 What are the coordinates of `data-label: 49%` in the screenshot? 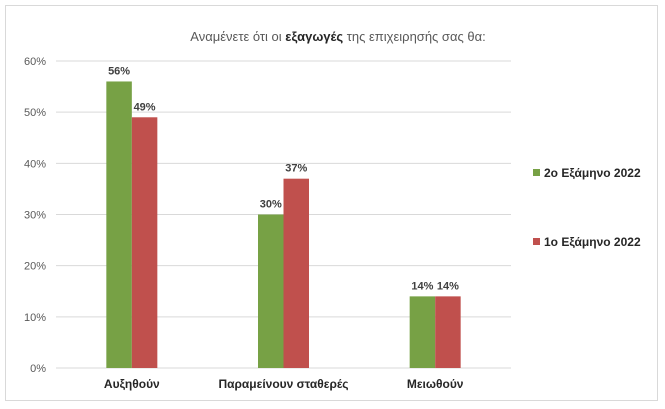 It's located at (145, 107).